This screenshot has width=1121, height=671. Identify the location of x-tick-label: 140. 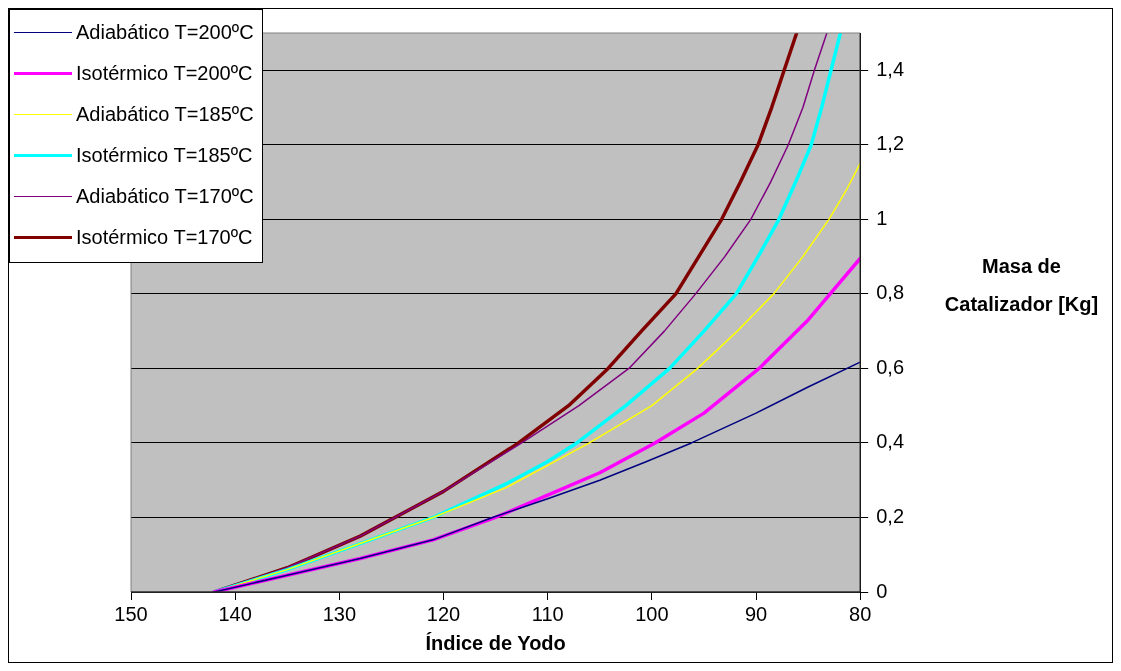
(235, 613).